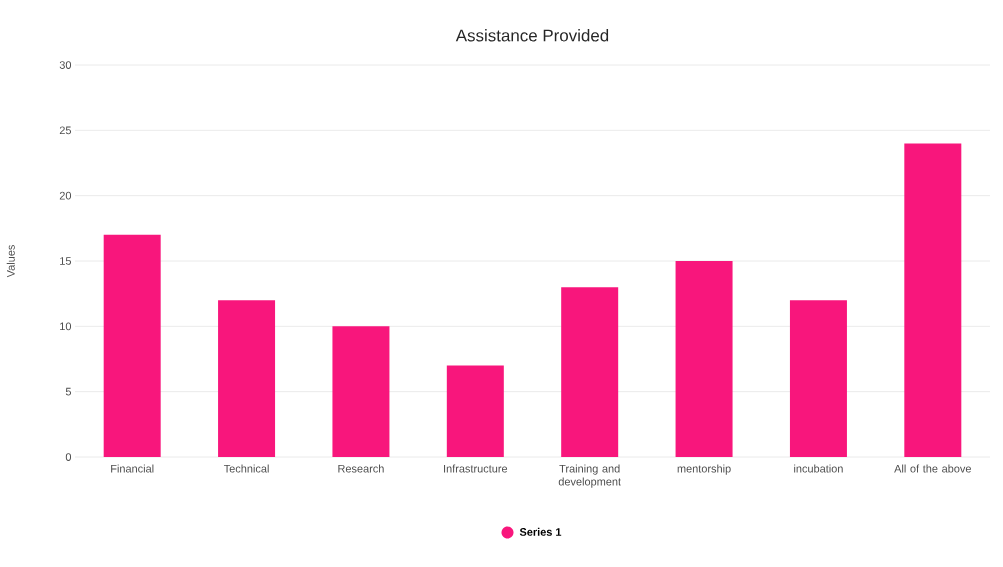 The height and width of the screenshot is (567, 1003). Describe the element at coordinates (65, 195) in the screenshot. I see `y-tick-label: 20` at that location.